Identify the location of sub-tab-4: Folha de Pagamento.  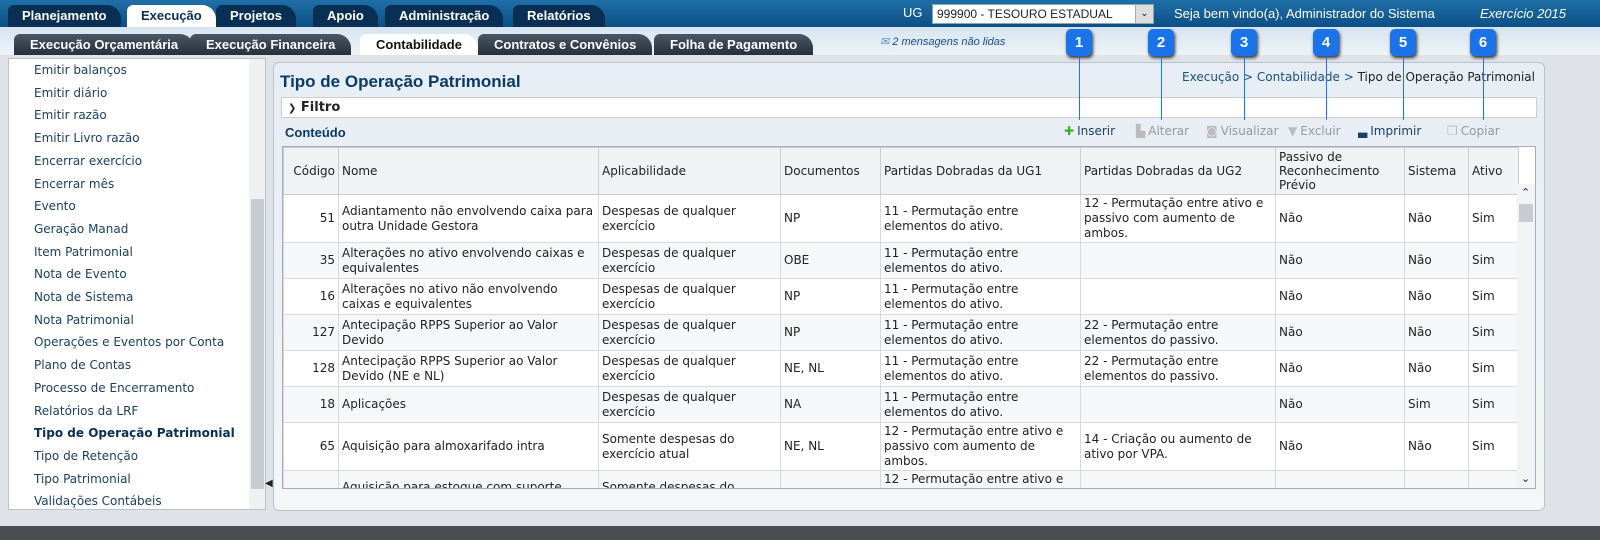
(734, 44).